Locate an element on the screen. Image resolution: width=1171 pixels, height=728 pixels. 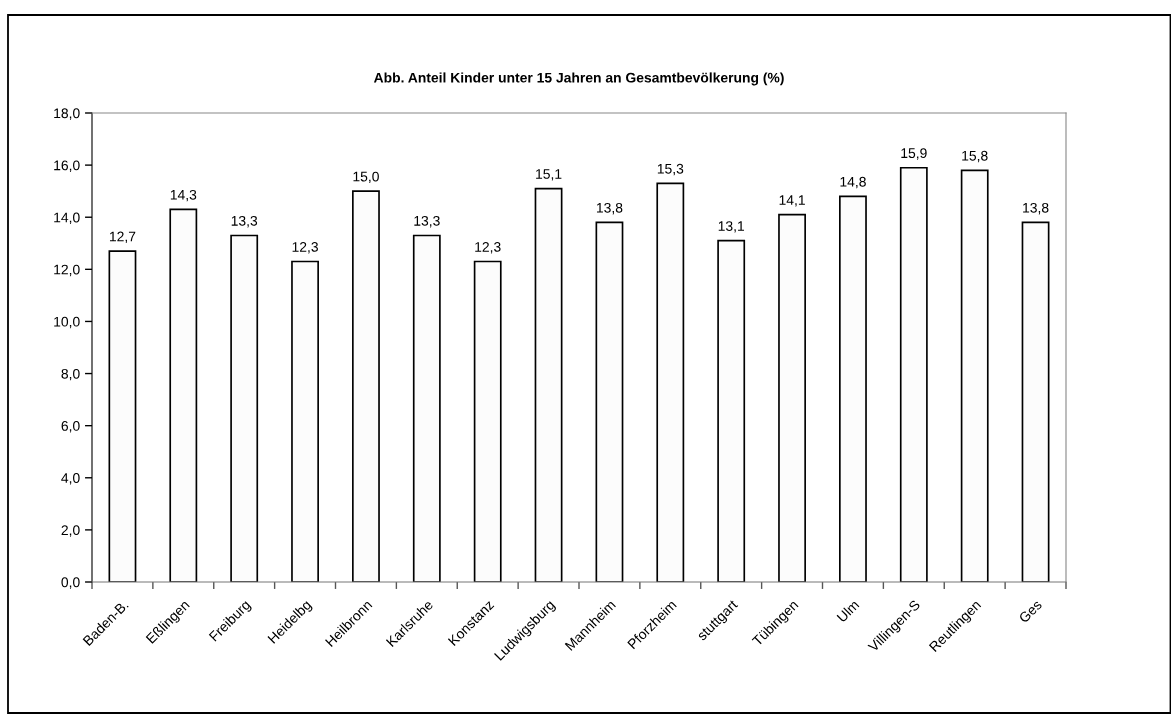
chart-title: Abb. Anteil Kinder unter 15 Jahren an Gesamtbevölkerung (%) is located at coordinates (578, 79).